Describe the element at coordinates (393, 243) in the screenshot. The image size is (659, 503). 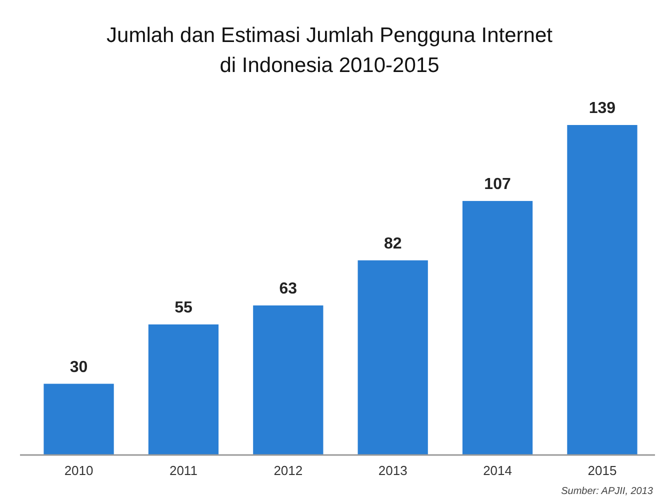
I see `data-label: 82` at that location.